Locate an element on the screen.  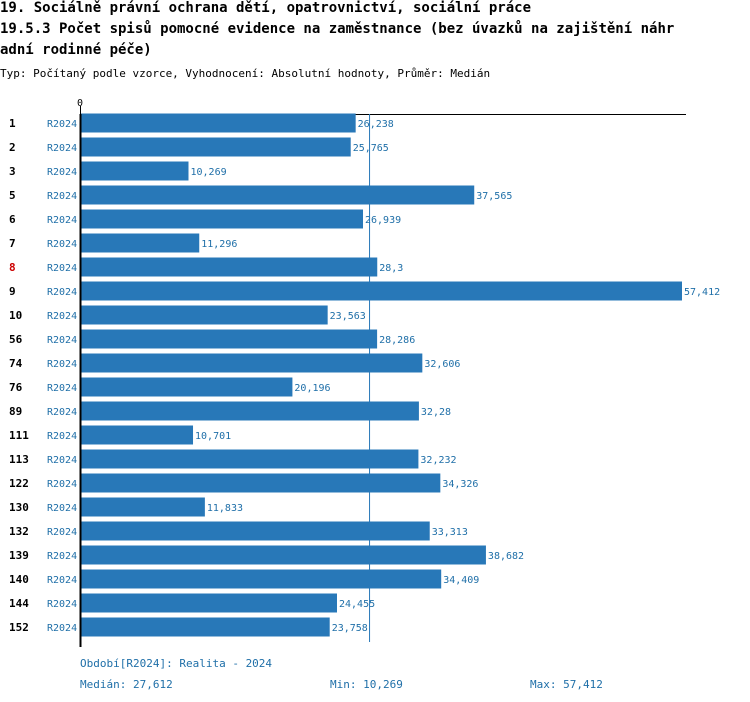
value-label: 28,3 is located at coordinates (391, 268).